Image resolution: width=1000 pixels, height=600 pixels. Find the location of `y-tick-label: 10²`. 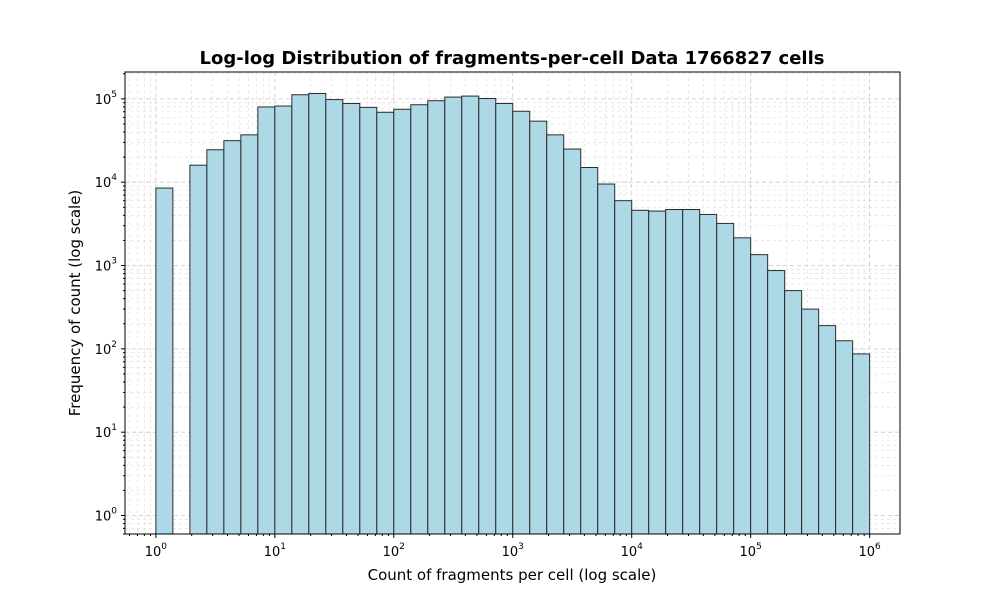

y-tick-label: 10² is located at coordinates (106, 349).